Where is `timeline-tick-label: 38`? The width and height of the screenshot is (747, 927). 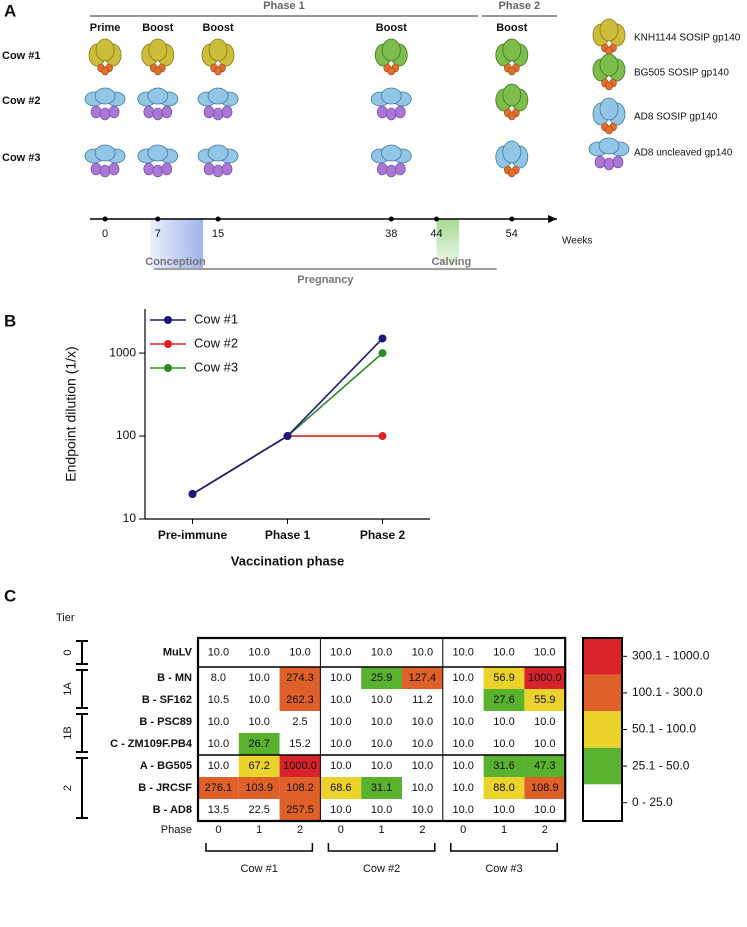
timeline-tick-label: 38 is located at coordinates (391, 234).